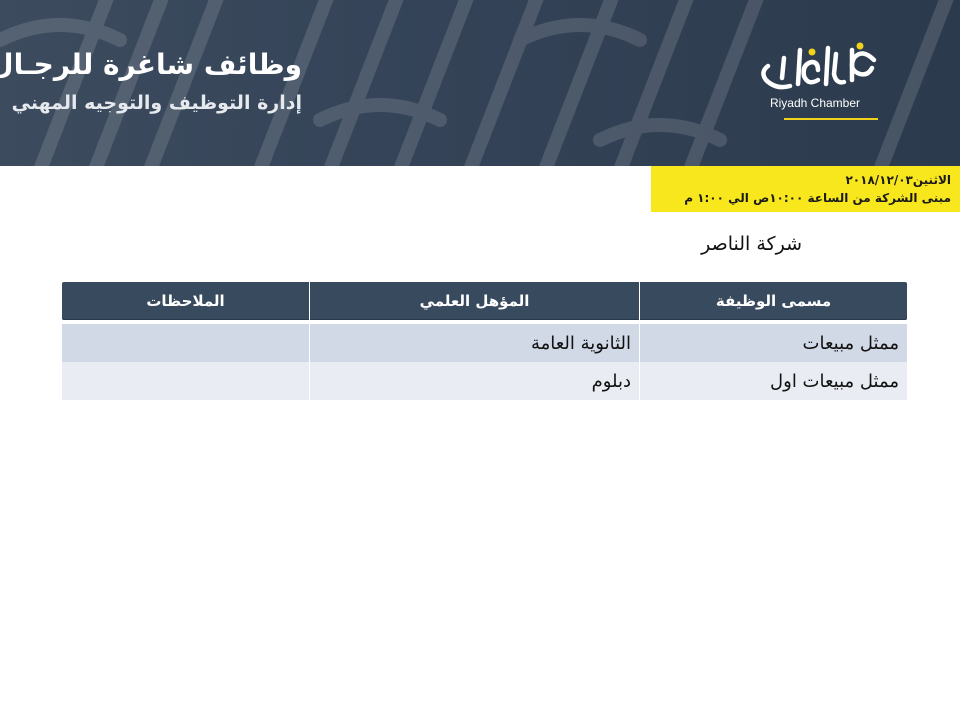 This screenshot has width=960, height=720. I want to click on qualification-cell: الثانوية العامة, so click(474, 343).